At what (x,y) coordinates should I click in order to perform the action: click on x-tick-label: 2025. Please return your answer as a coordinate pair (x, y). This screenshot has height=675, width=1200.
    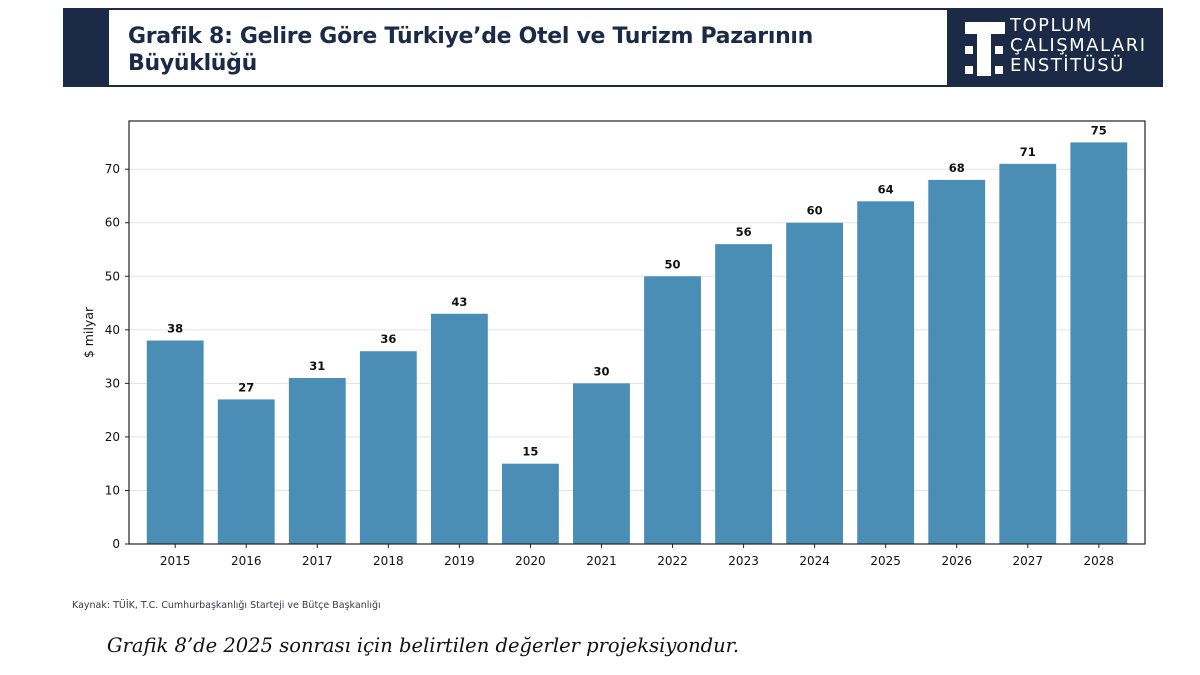
    Looking at the image, I should click on (885, 561).